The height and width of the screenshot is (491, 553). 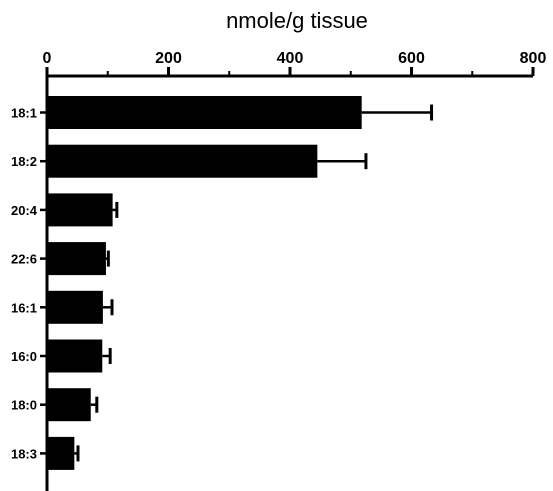 I want to click on category-label: 22:6, so click(x=24, y=259).